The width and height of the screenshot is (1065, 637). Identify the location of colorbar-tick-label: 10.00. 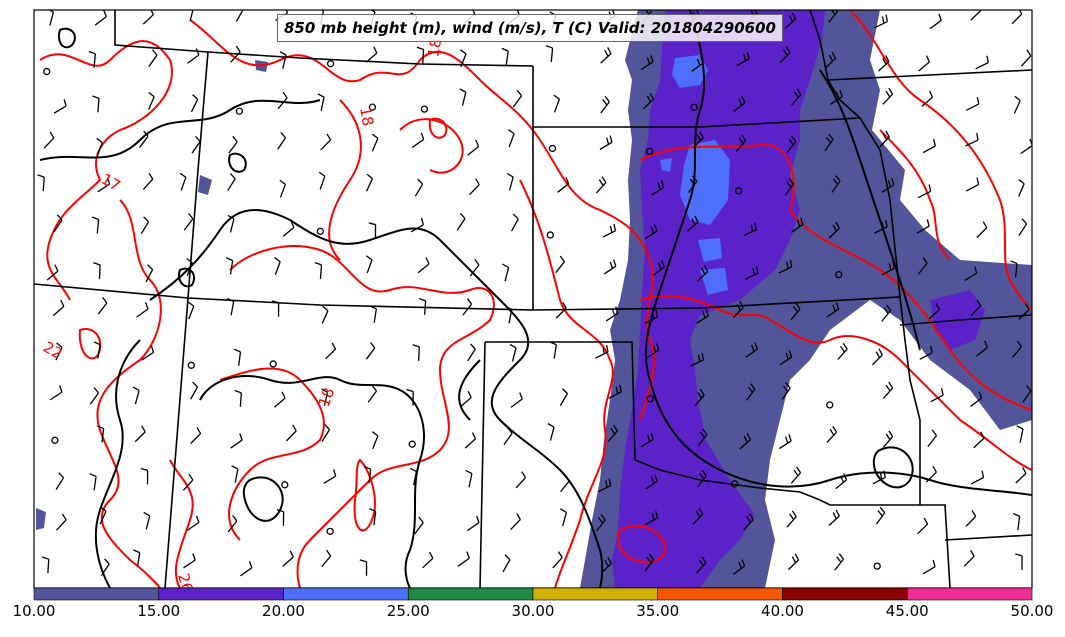
(34, 611).